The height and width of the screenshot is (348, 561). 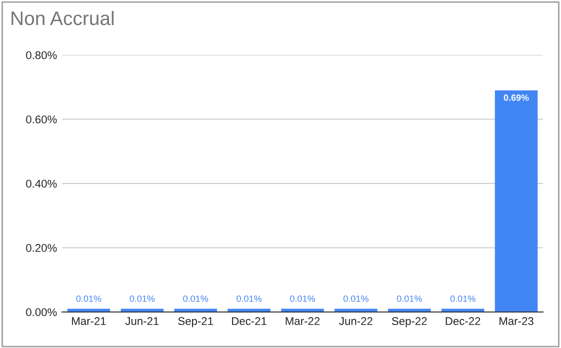 I want to click on x-tick-label: Dec-21, so click(x=249, y=321).